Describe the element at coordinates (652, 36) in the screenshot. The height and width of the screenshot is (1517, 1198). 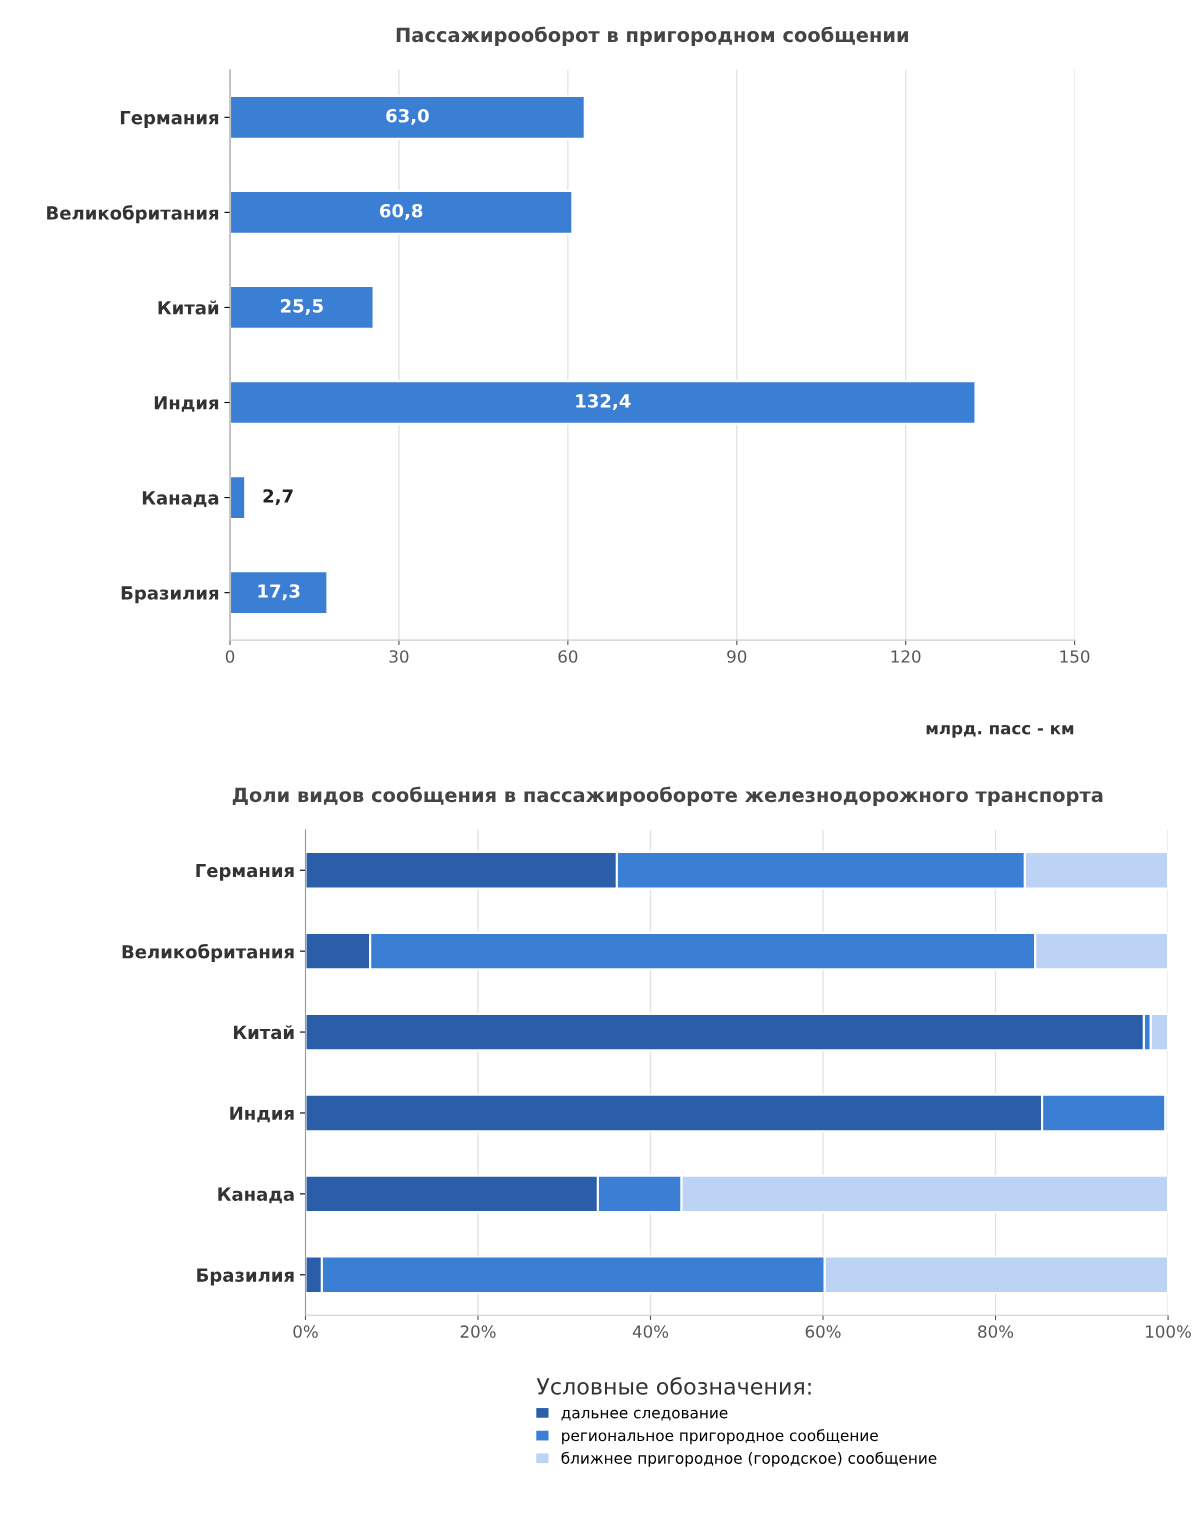
I see `chart-title: Пассажирооборот в пригородном сообщении` at that location.